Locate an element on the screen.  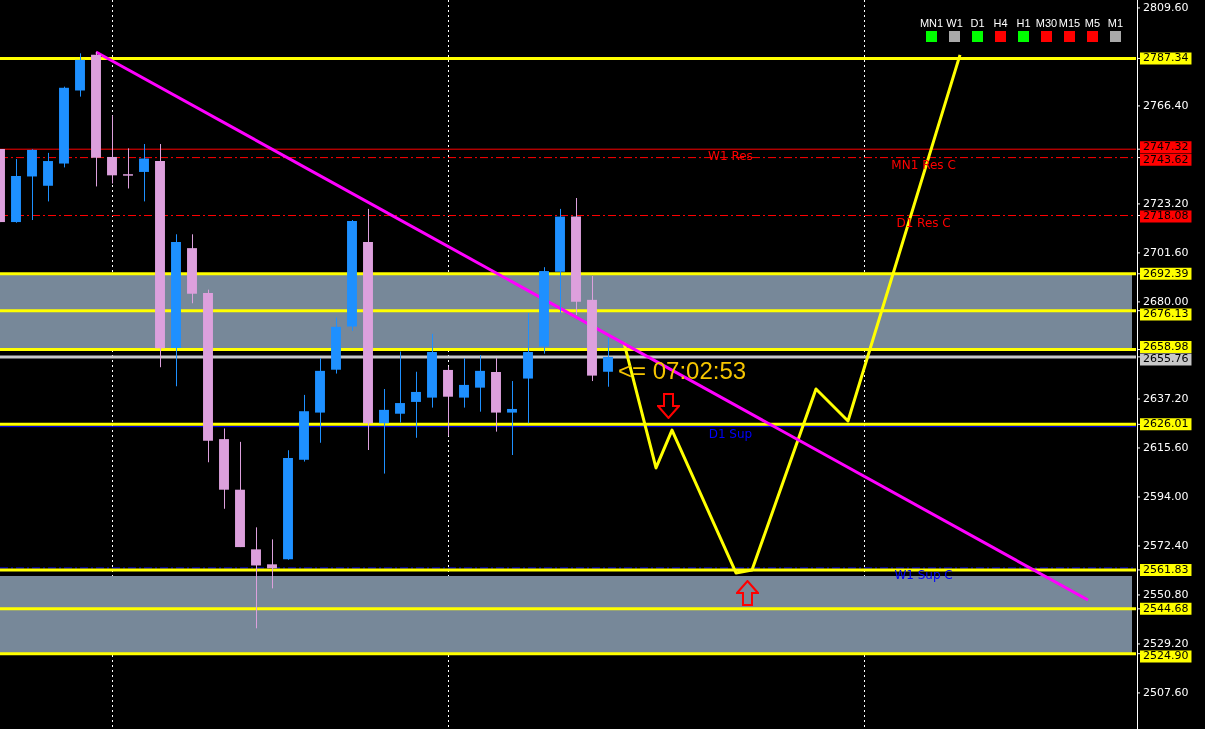
ref-line-label: 2747.32 is located at coordinates (1166, 147).